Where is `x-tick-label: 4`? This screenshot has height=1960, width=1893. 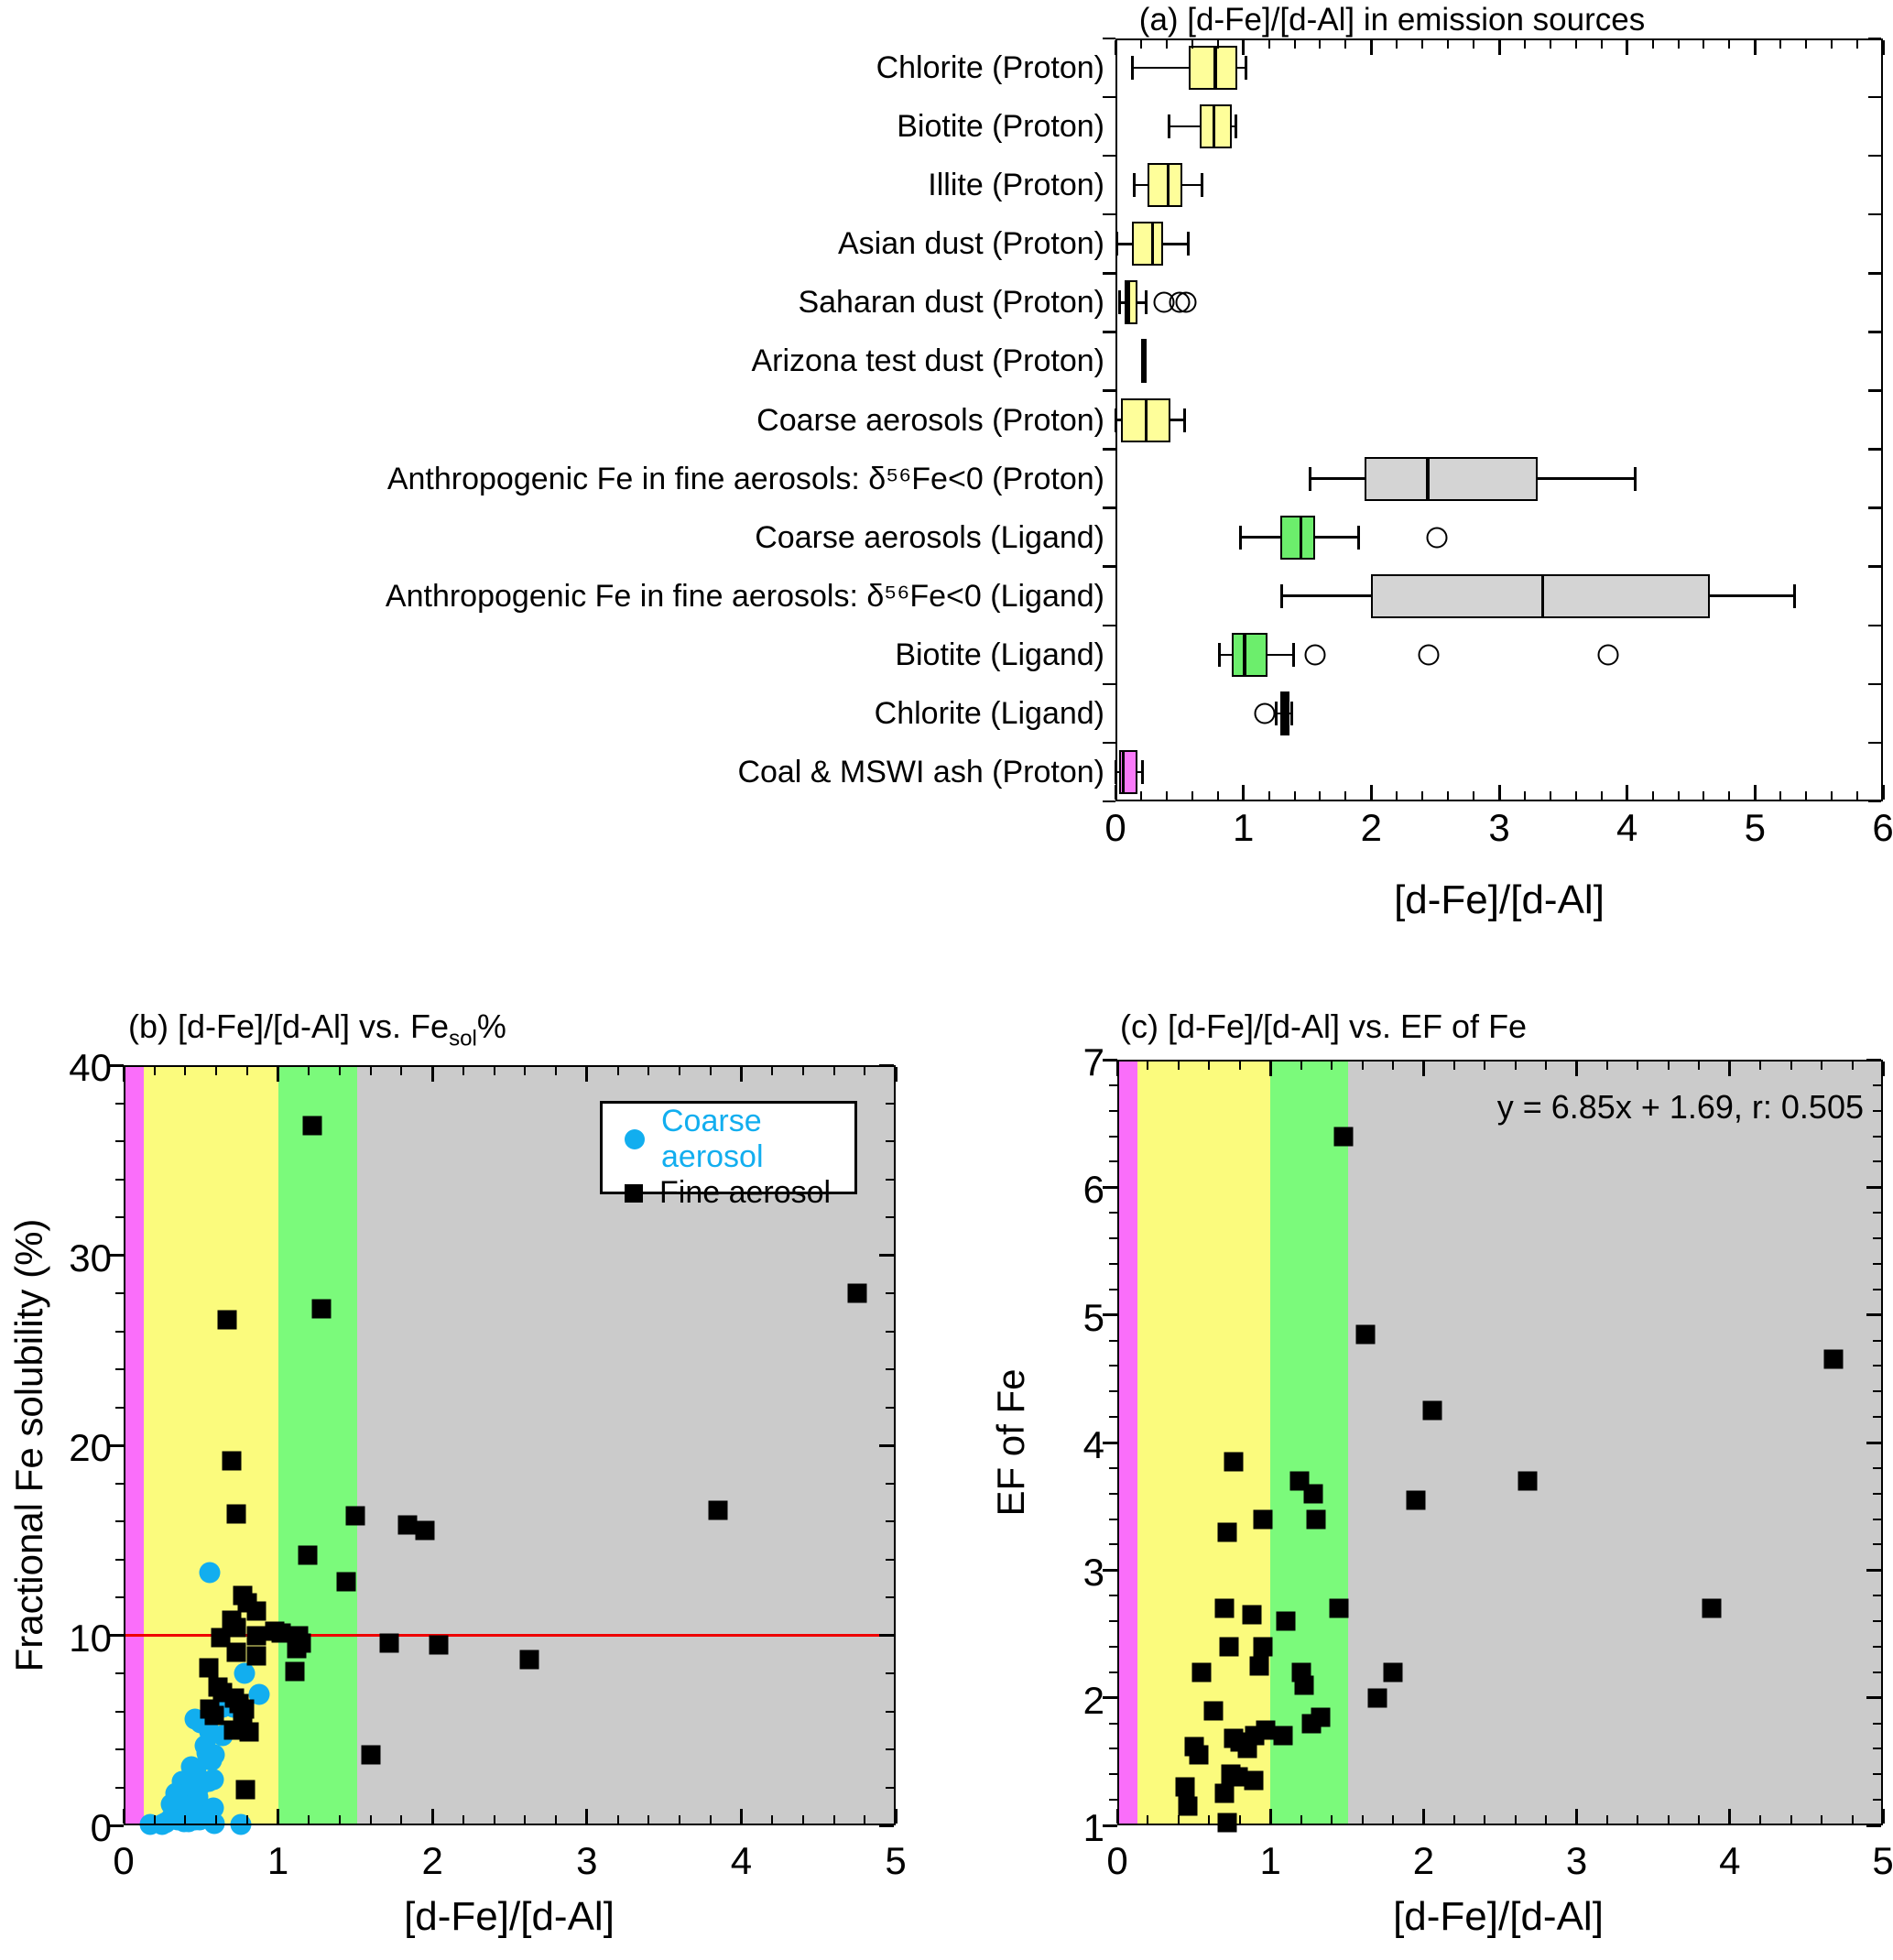
x-tick-label: 4 is located at coordinates (741, 1860).